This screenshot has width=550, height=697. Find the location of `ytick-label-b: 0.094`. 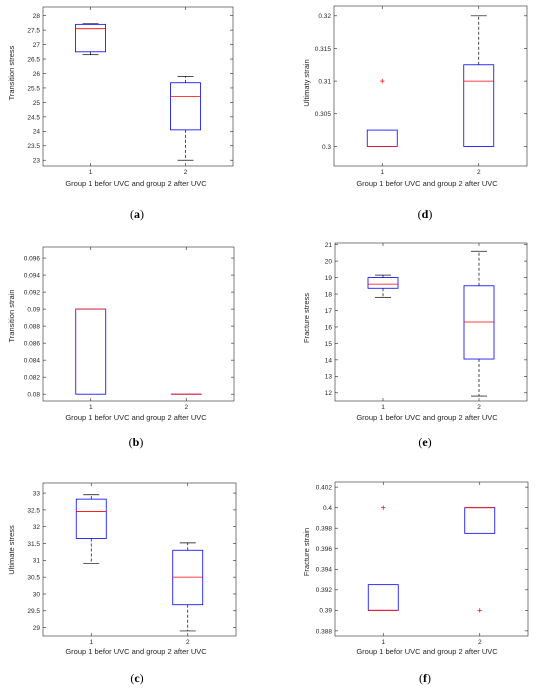

ytick-label-b: 0.094 is located at coordinates (32, 275).